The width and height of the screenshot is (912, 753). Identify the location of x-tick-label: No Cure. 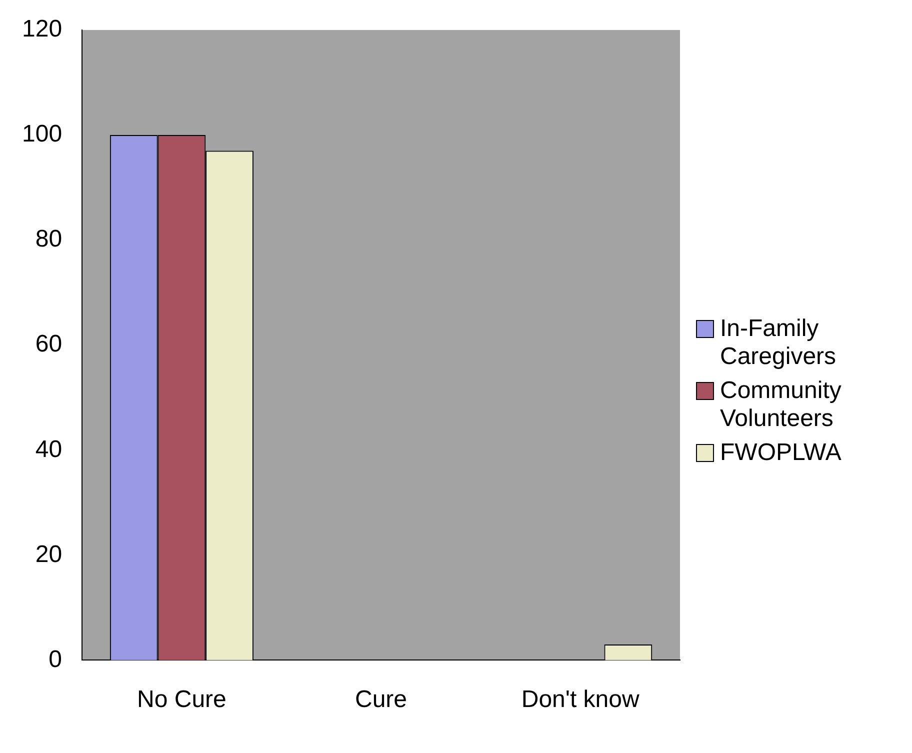
(181, 700).